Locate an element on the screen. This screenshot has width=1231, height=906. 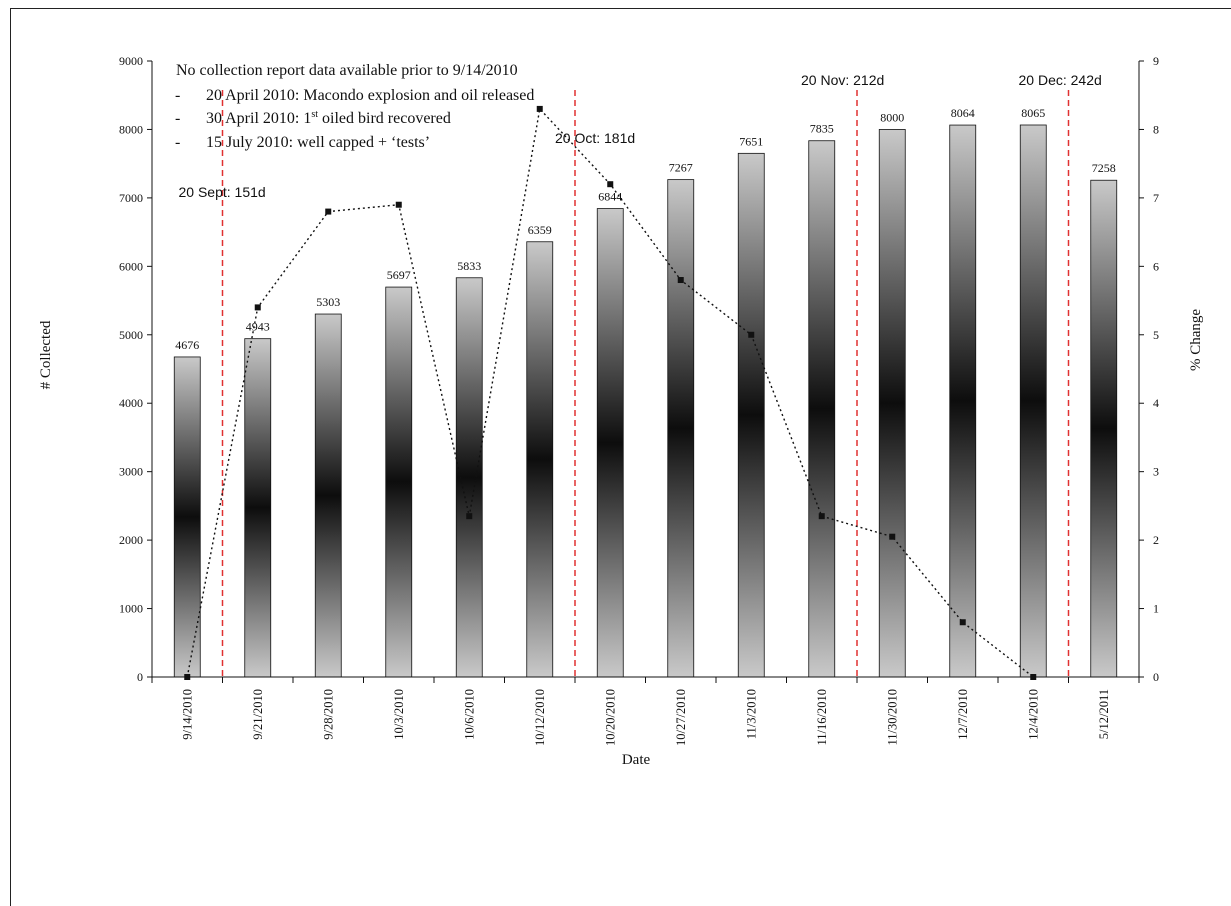
note-2-post: oiled bird recovered is located at coordinates (384, 118).